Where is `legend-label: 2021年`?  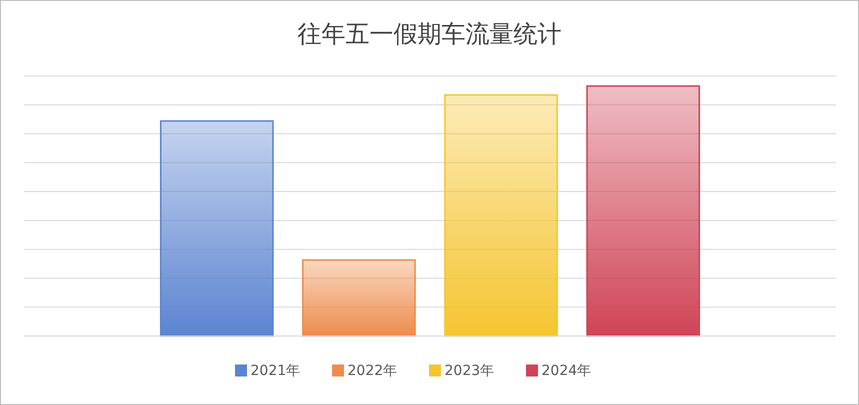
legend-label: 2021年 is located at coordinates (275, 371).